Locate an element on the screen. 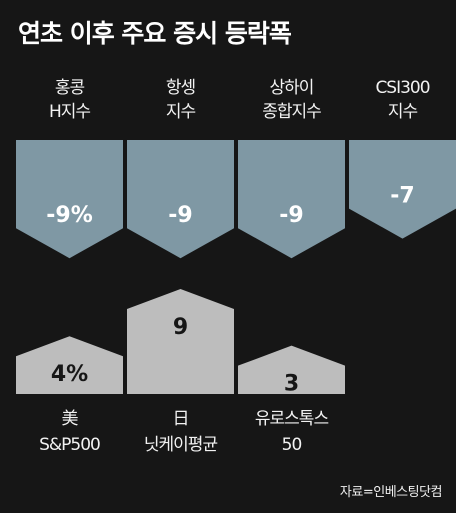 This screenshot has width=456, height=513. neg-category-label-1-0: 항셍 is located at coordinates (180, 88).